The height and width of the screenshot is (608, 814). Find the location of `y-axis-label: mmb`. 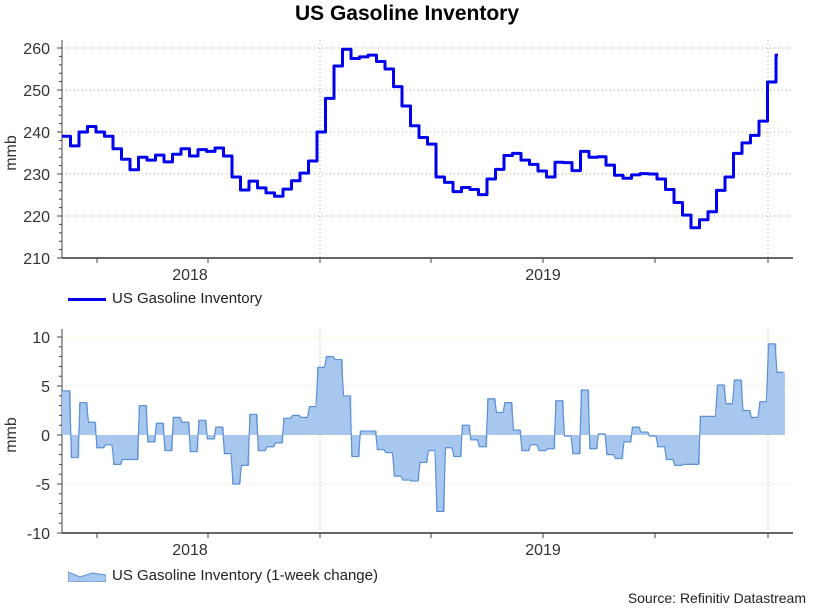

y-axis-label: mmb is located at coordinates (11, 153).